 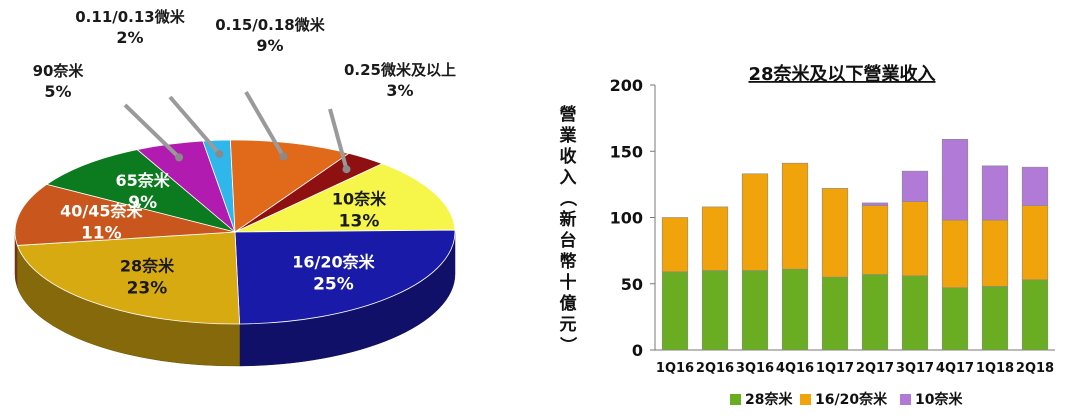 I want to click on x-tick-label: 1Q17, so click(x=835, y=368).